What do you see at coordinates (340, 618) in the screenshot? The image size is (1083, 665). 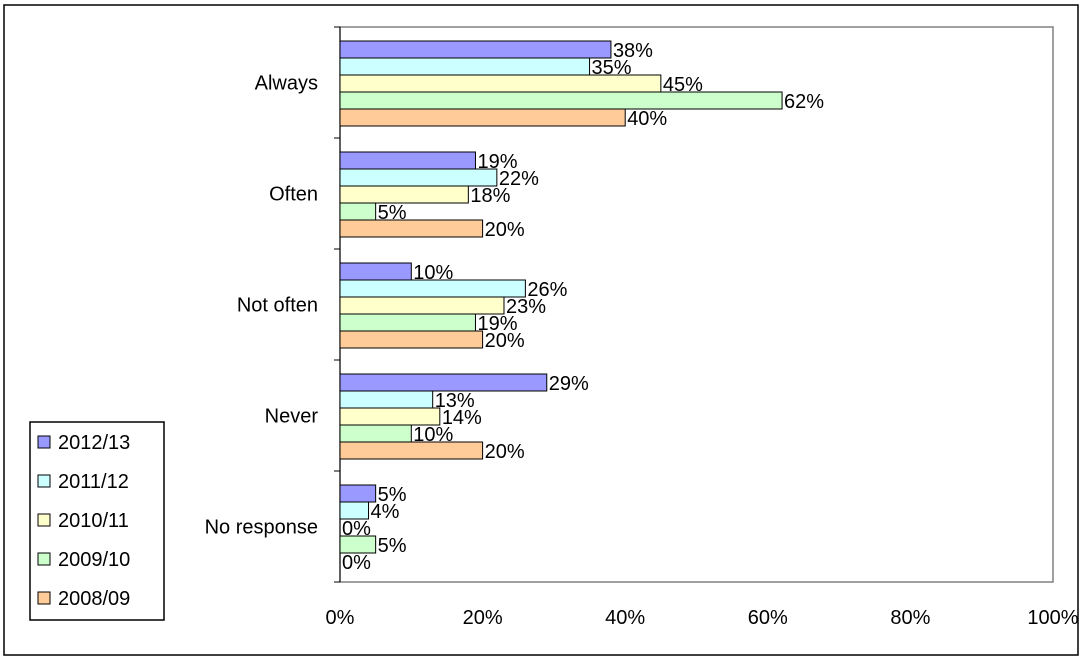 I see `x-tick-label: 0%` at bounding box center [340, 618].